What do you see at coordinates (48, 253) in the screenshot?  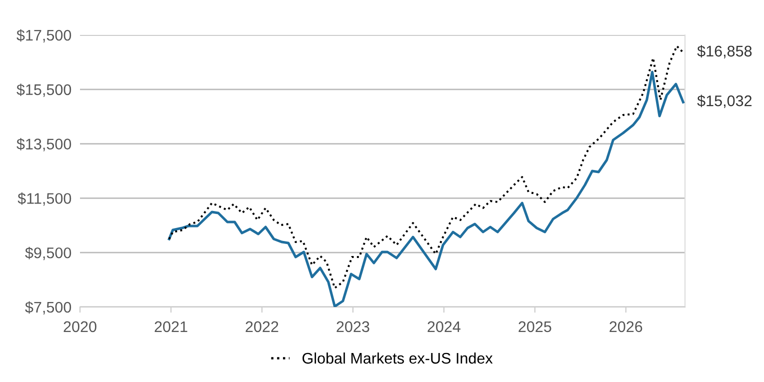 I see `y-tick-label: $9,500` at bounding box center [48, 253].